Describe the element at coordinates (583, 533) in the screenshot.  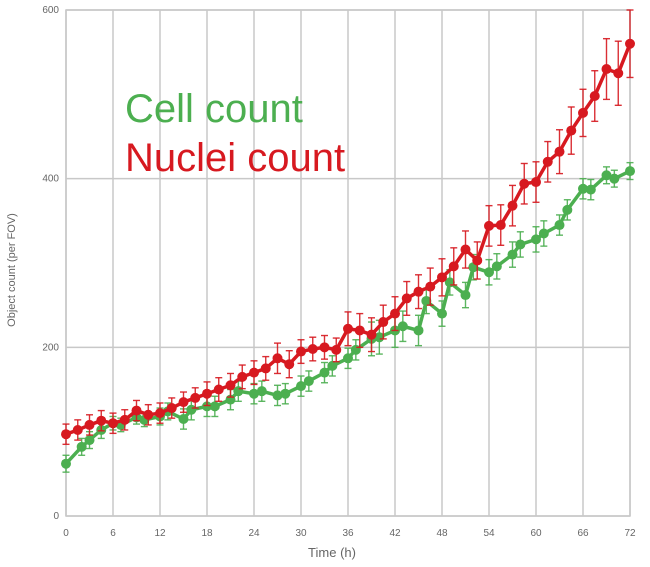
I see `x-tick-label: 66` at that location.